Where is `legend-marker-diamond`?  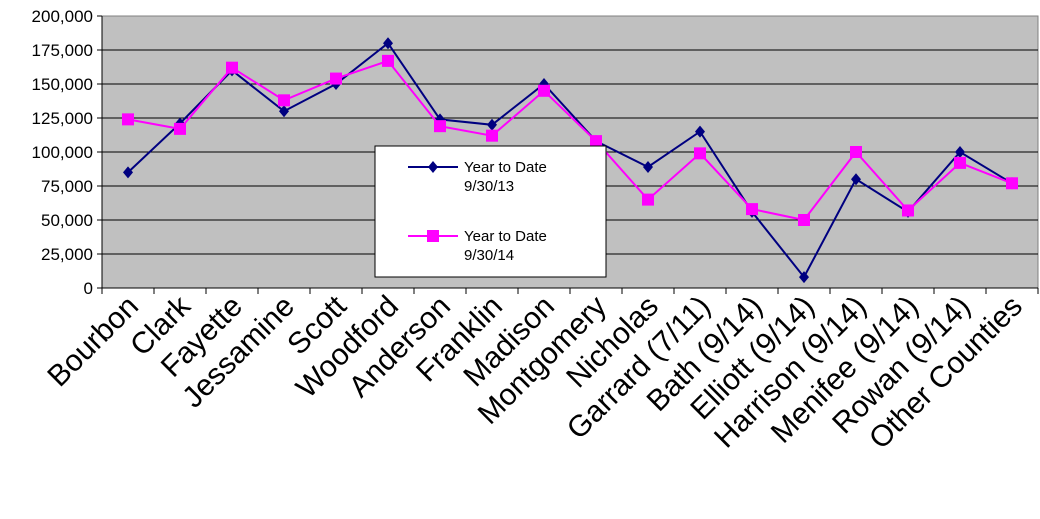
legend-marker-diamond is located at coordinates (433, 167).